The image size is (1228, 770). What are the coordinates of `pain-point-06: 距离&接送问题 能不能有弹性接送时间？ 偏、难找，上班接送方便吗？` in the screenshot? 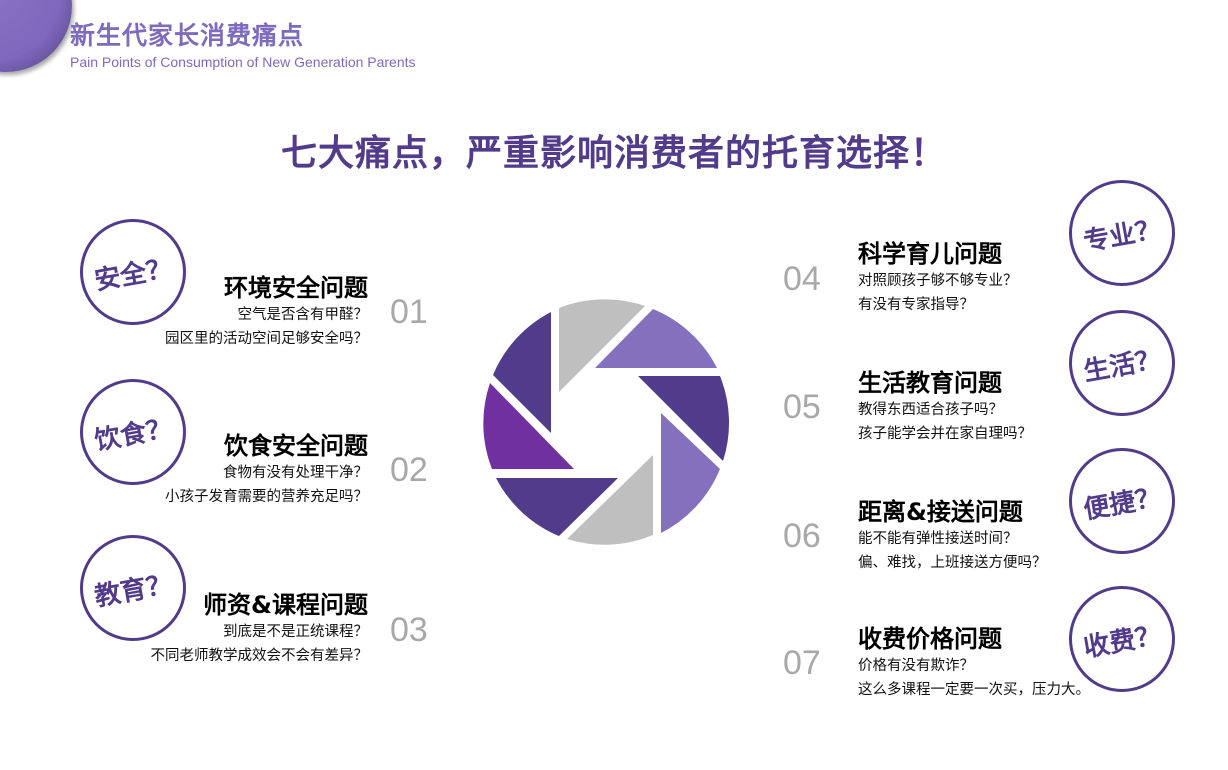 It's located at (952, 534).